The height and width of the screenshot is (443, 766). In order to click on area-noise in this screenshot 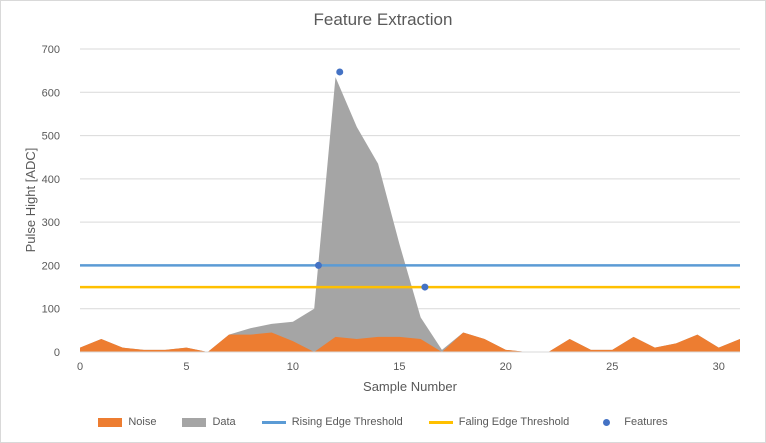, I will do `click(410, 342)`.